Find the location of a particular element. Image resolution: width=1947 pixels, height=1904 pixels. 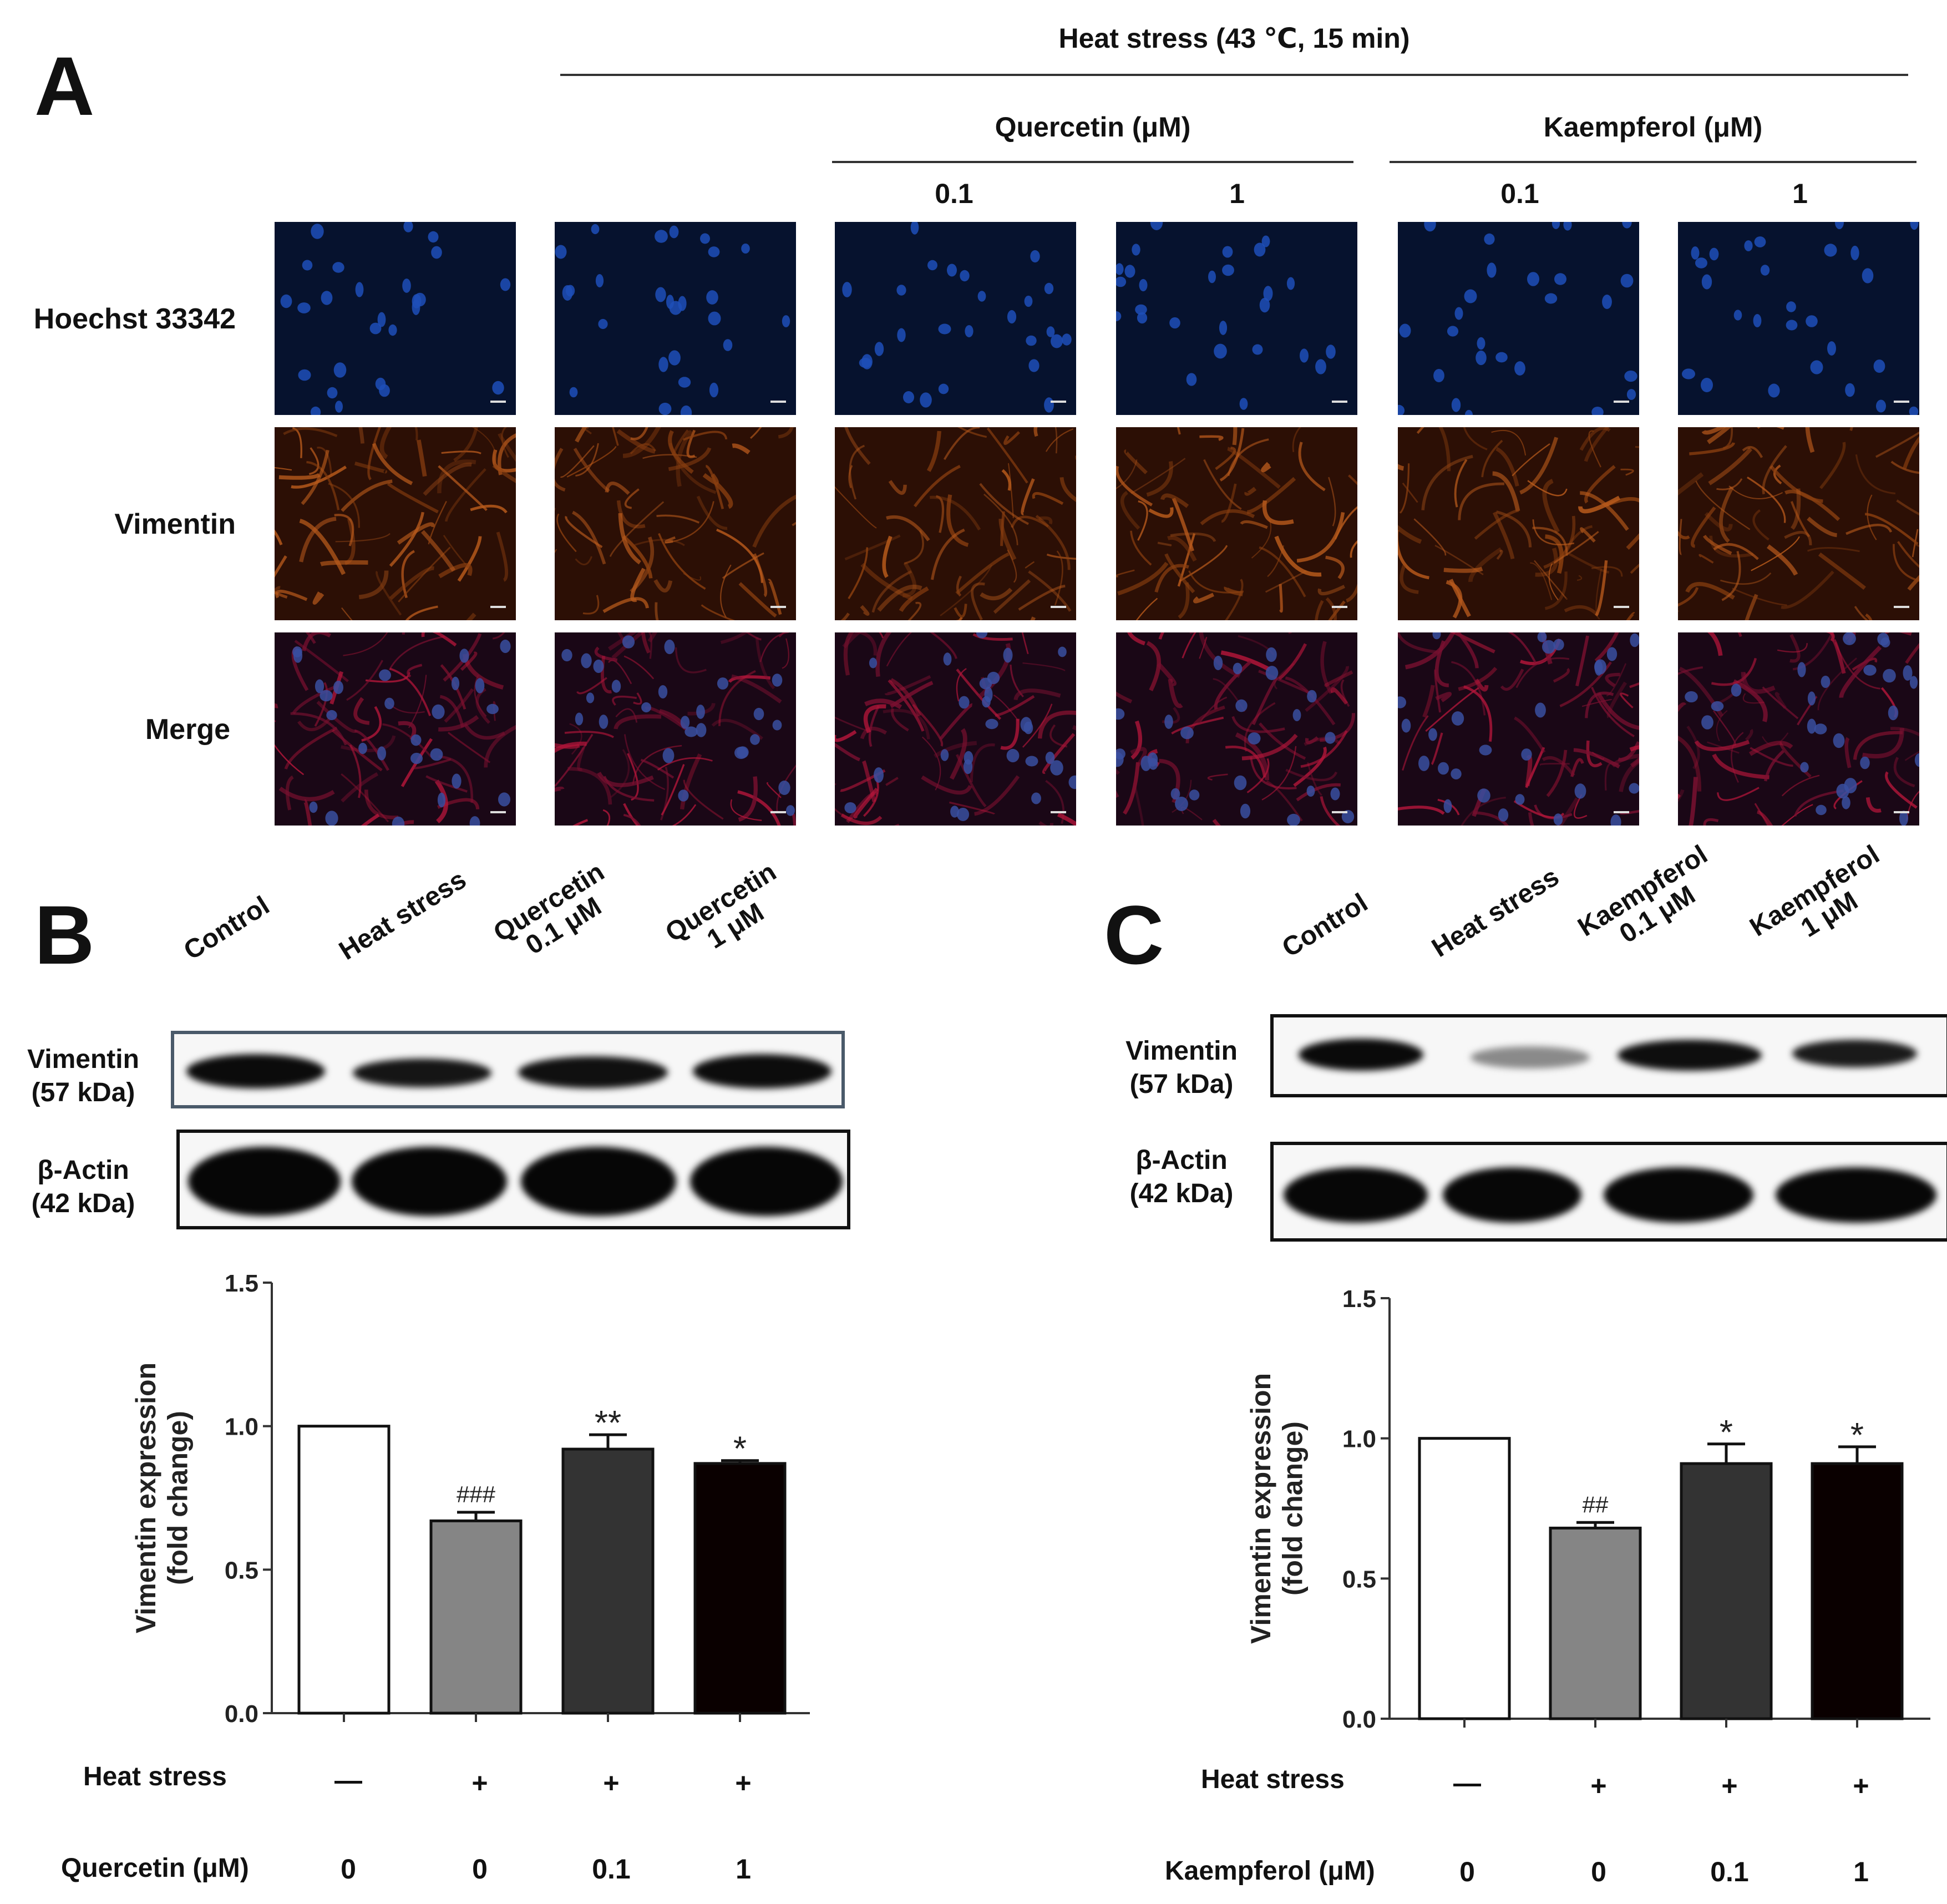

kaempferol-header: Kaempferol (μM) is located at coordinates (1653, 127).